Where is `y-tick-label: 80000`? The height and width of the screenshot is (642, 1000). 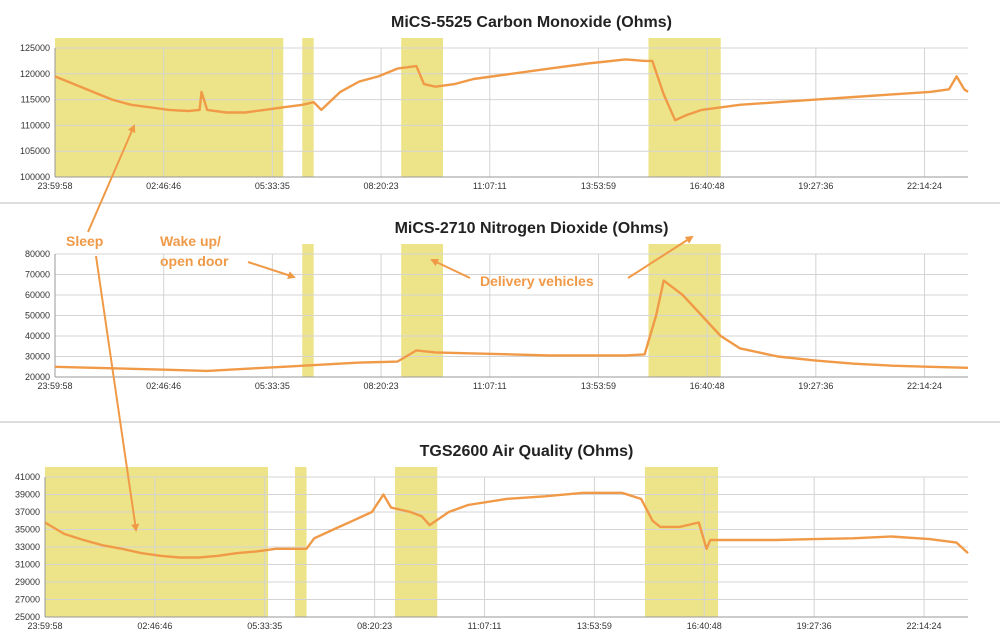 y-tick-label: 80000 is located at coordinates (37, 254).